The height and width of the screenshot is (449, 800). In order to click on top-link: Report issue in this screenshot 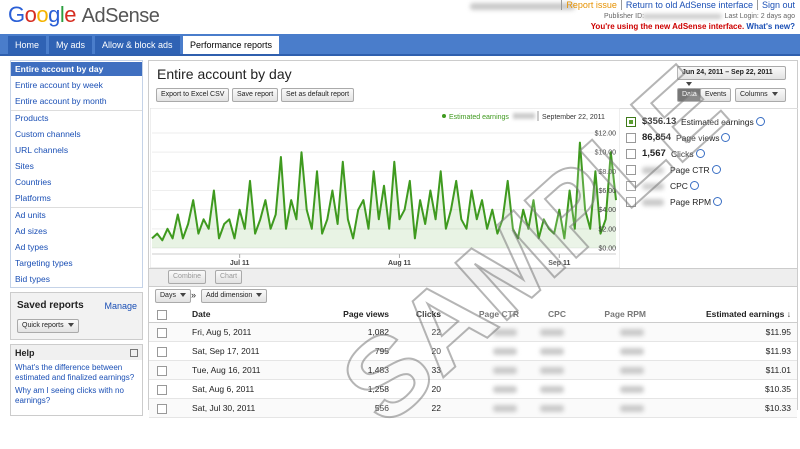, I will do `click(589, 5)`.